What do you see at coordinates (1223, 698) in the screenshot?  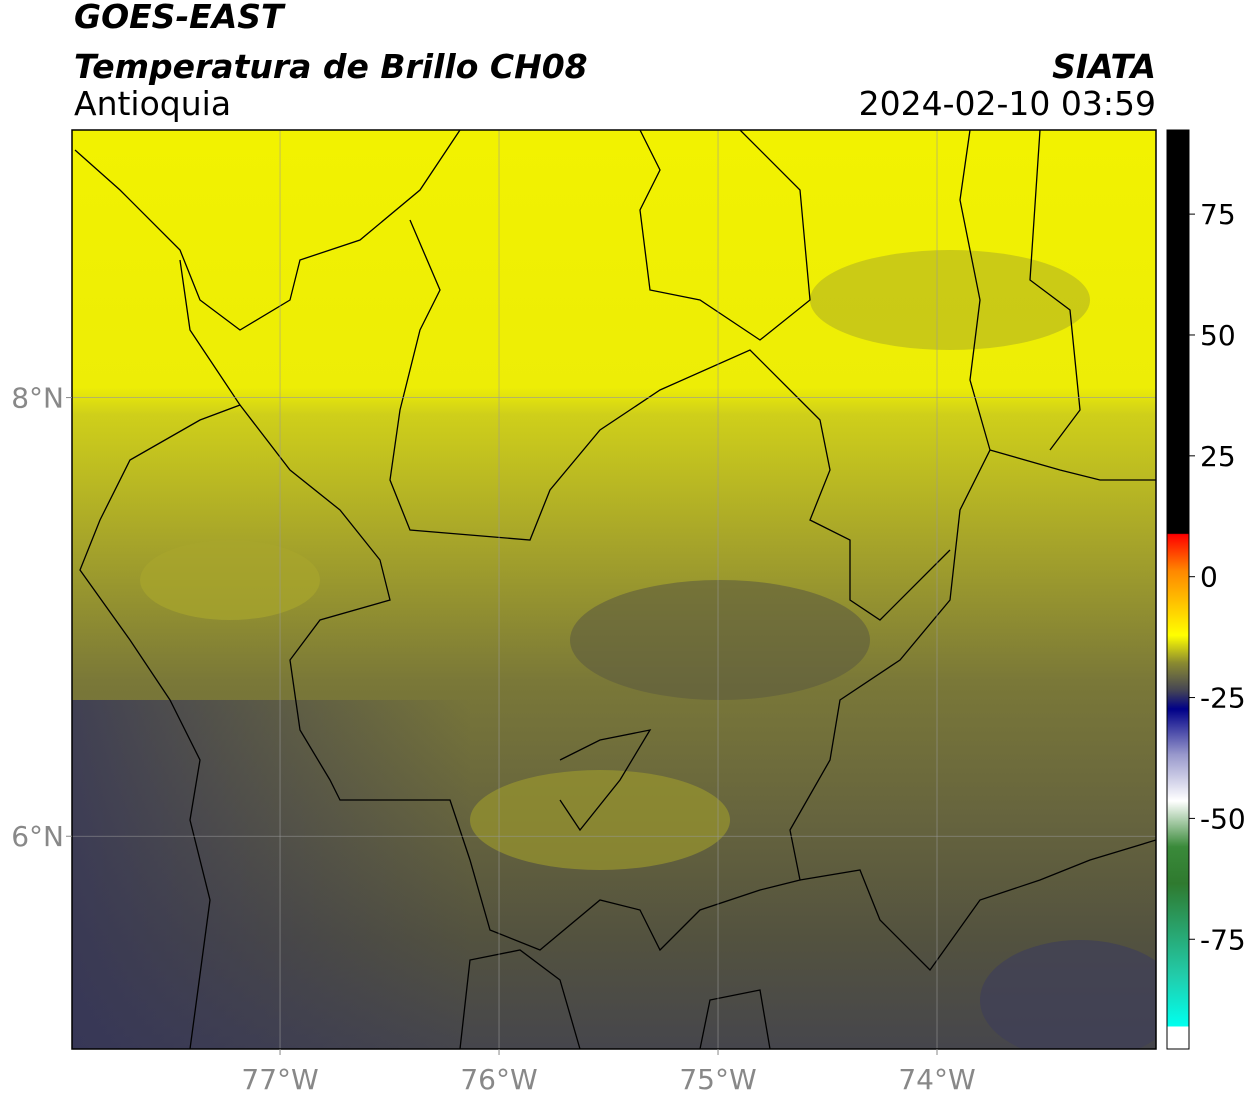 I see `colorbar-tick-label: -25` at bounding box center [1223, 698].